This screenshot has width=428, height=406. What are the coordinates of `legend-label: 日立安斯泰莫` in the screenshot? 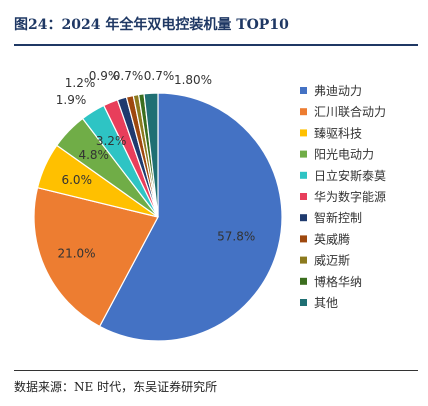 It's located at (350, 175).